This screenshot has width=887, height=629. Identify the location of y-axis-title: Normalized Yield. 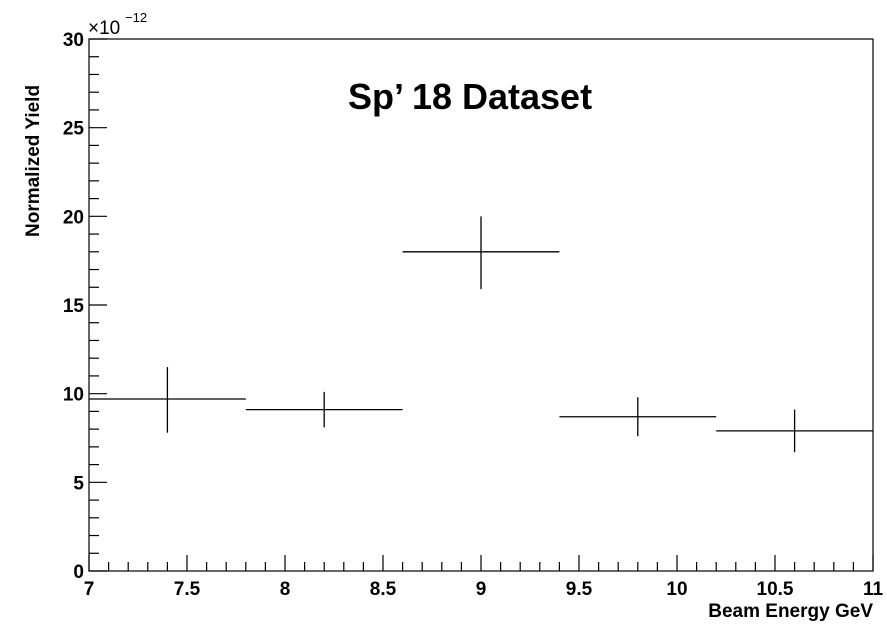
(33, 161).